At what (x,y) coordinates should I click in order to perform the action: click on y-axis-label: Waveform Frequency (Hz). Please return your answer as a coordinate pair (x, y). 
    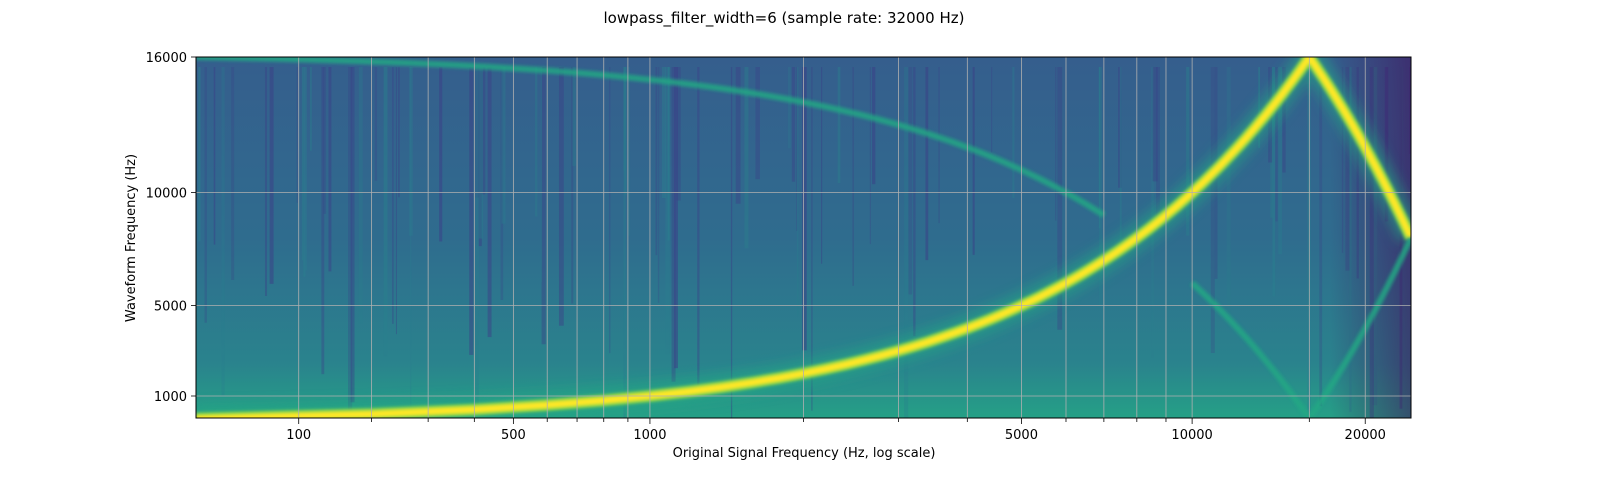
    Looking at the image, I should click on (131, 238).